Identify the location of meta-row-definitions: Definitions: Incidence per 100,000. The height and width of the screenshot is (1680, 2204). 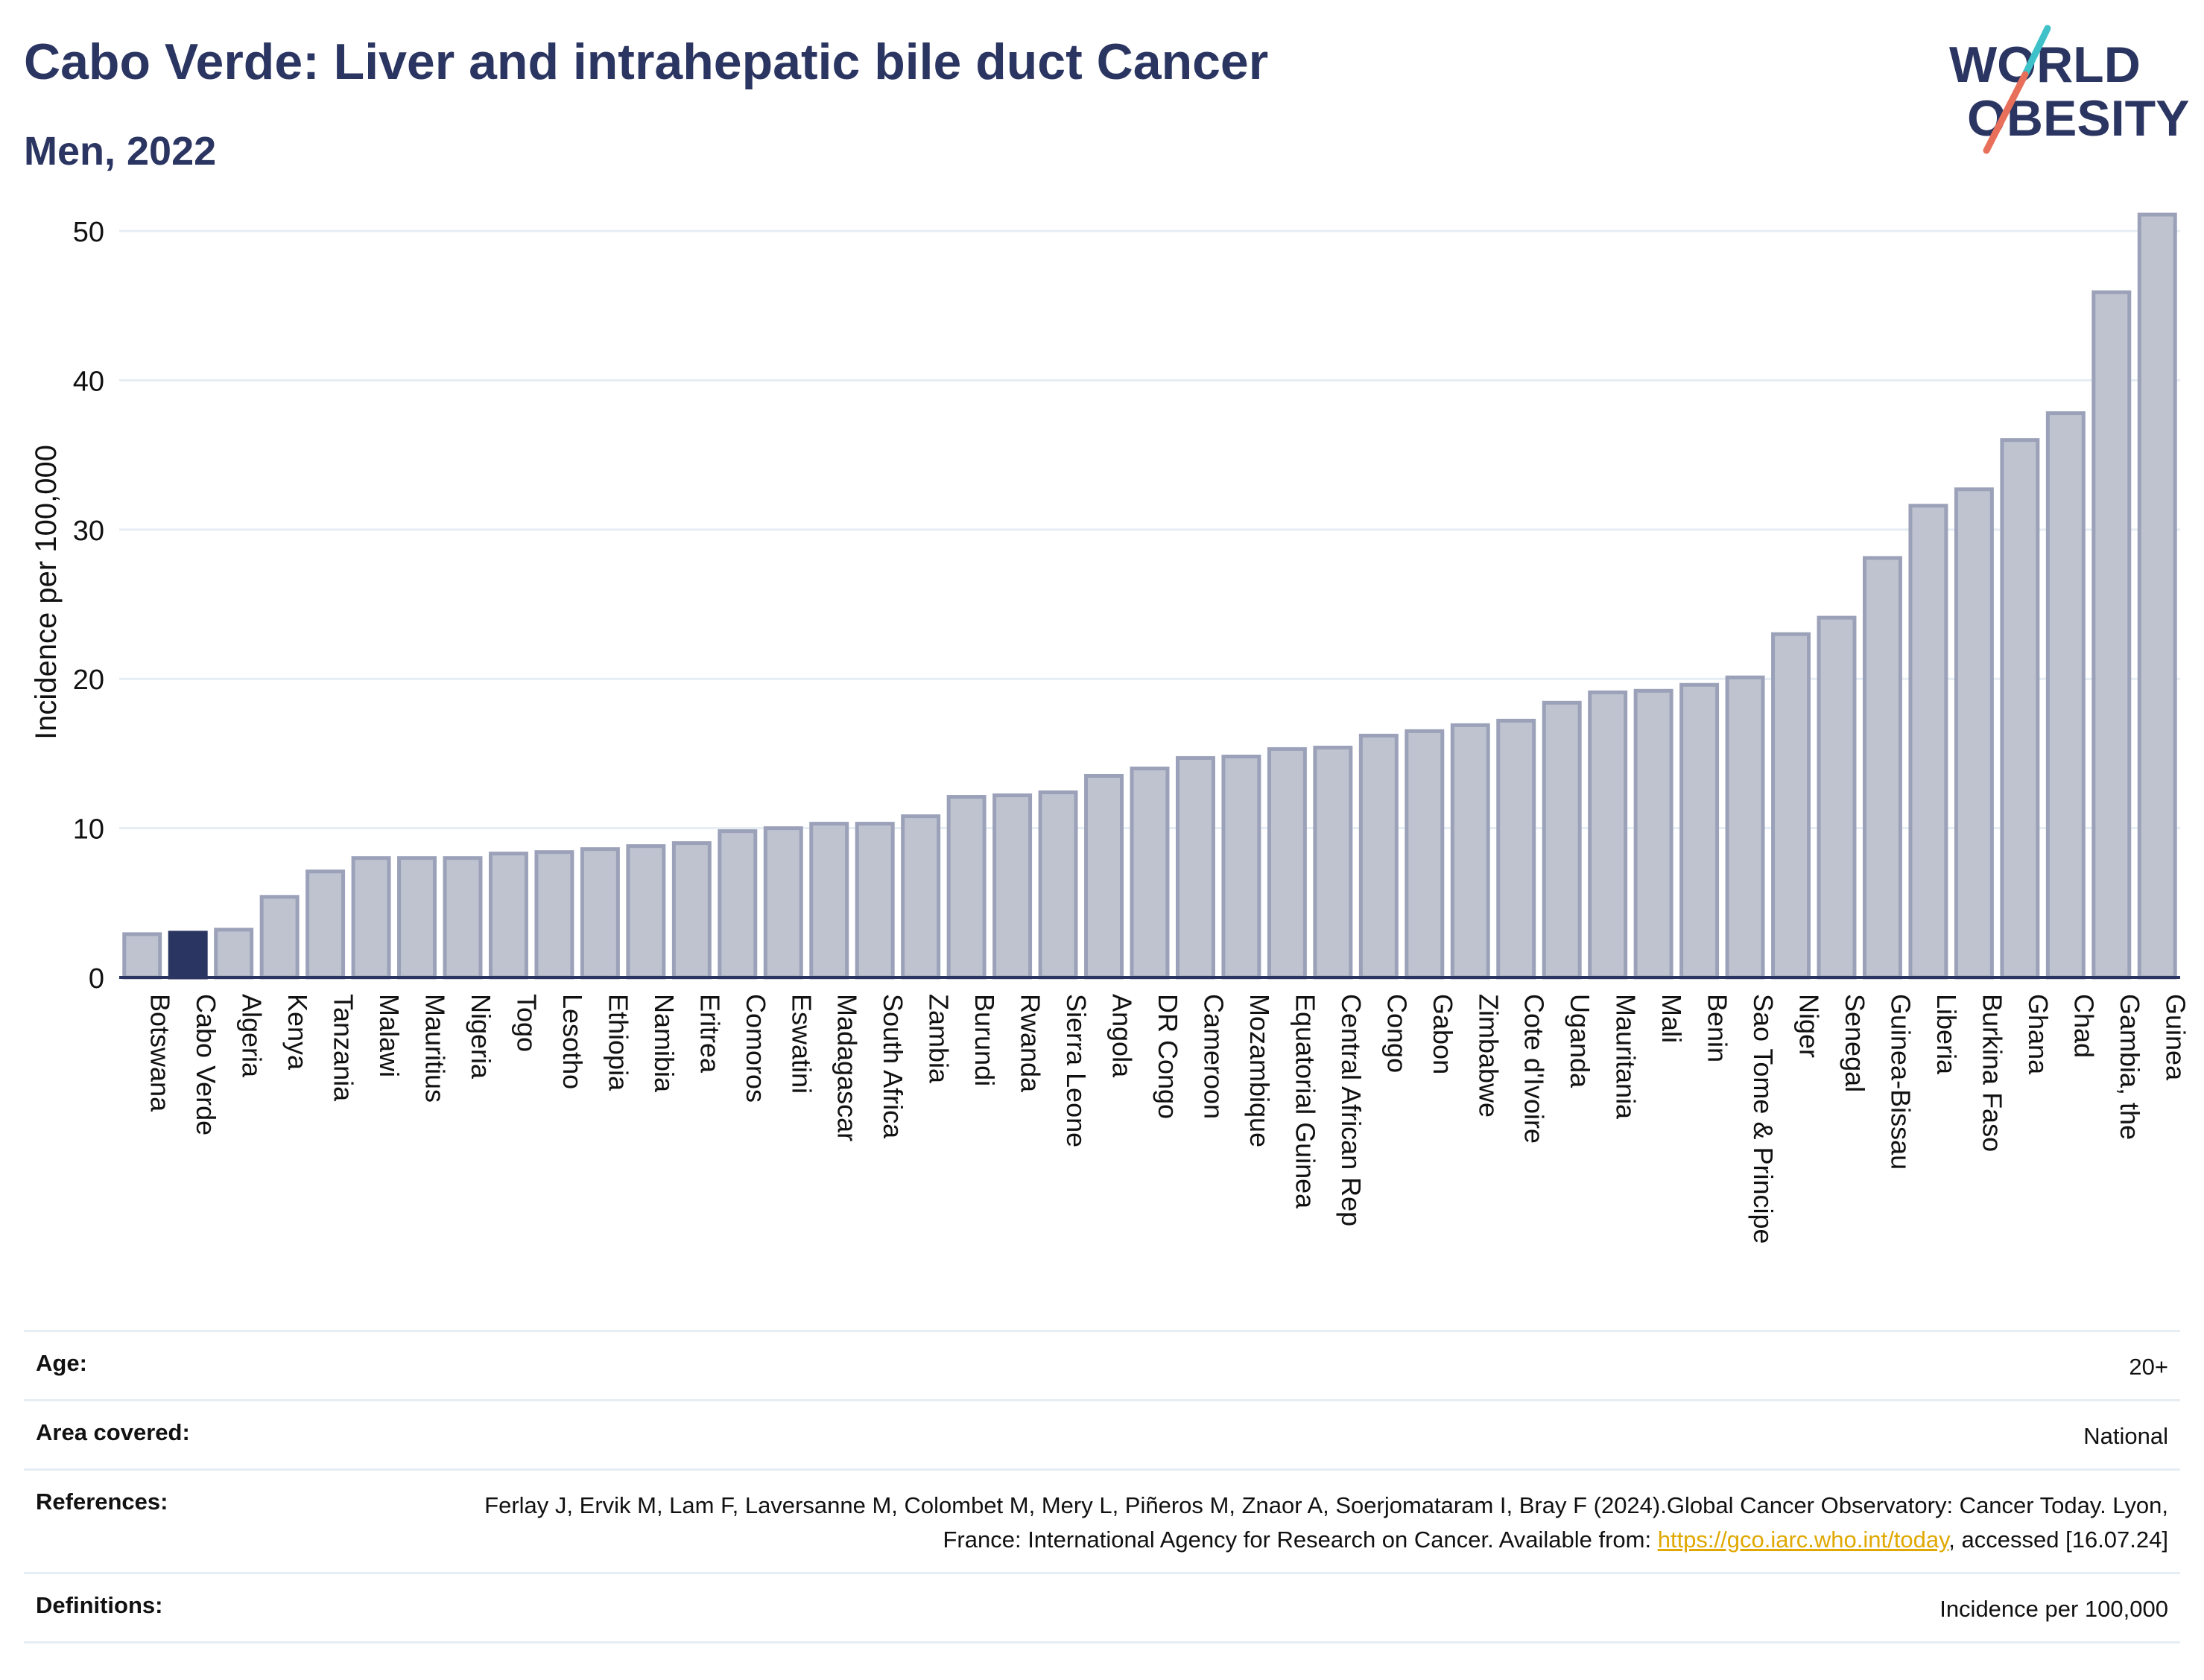
(1102, 1607).